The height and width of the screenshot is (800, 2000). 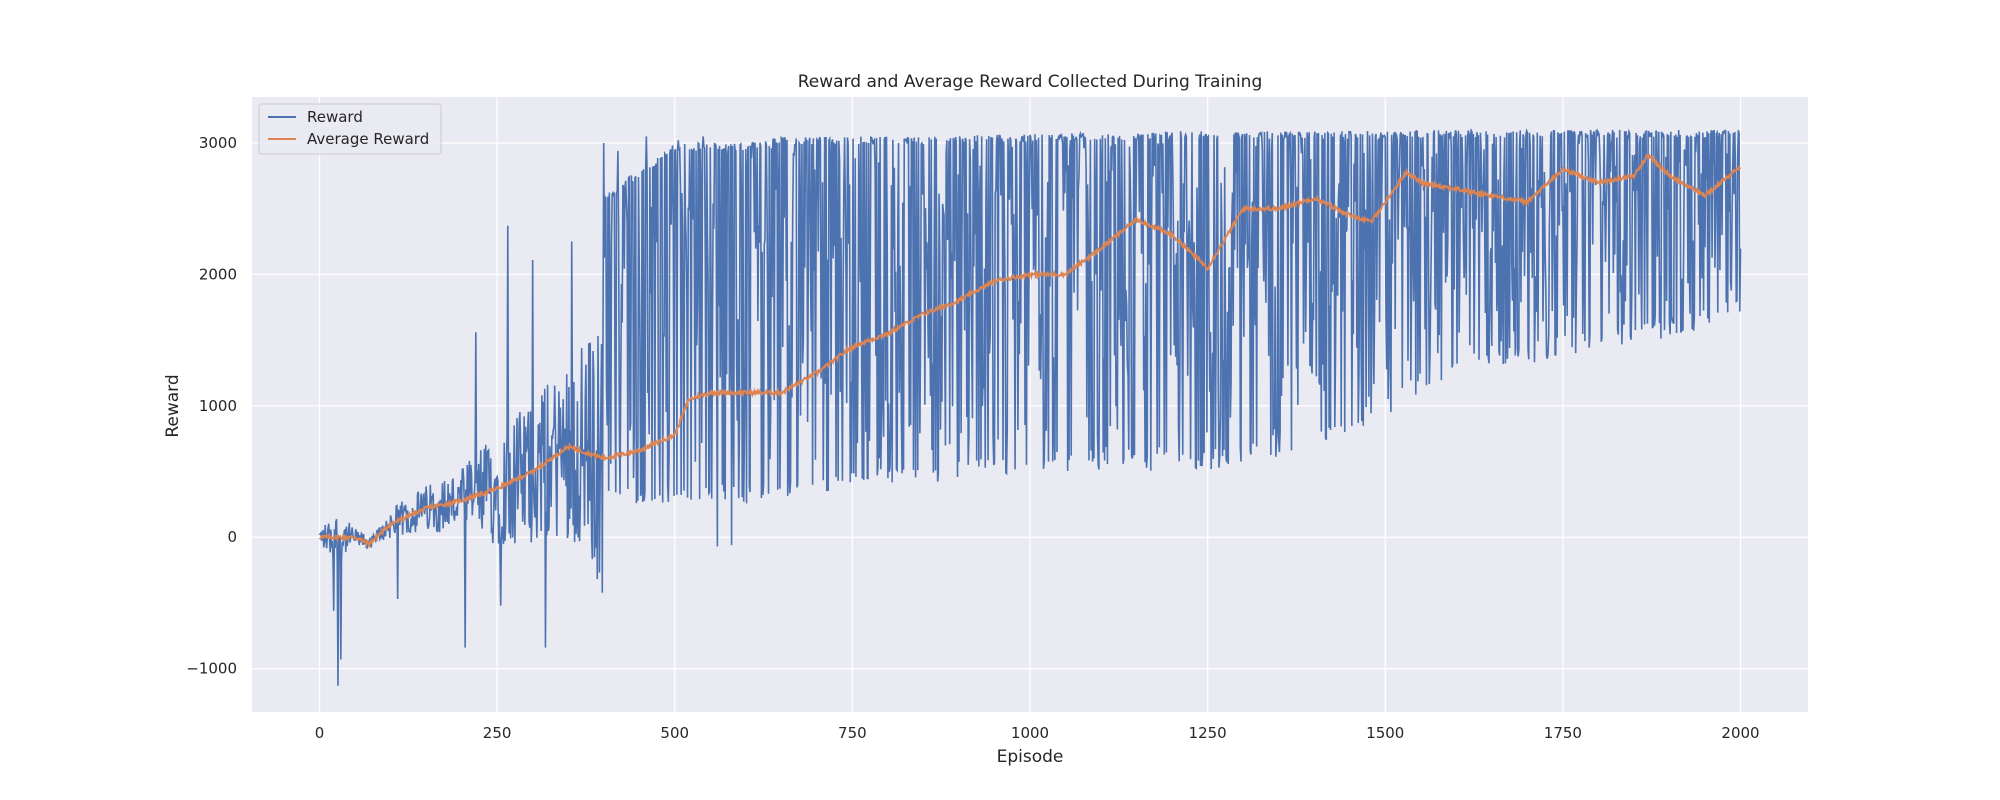 I want to click on x-tick-label: 500, so click(x=674, y=733).